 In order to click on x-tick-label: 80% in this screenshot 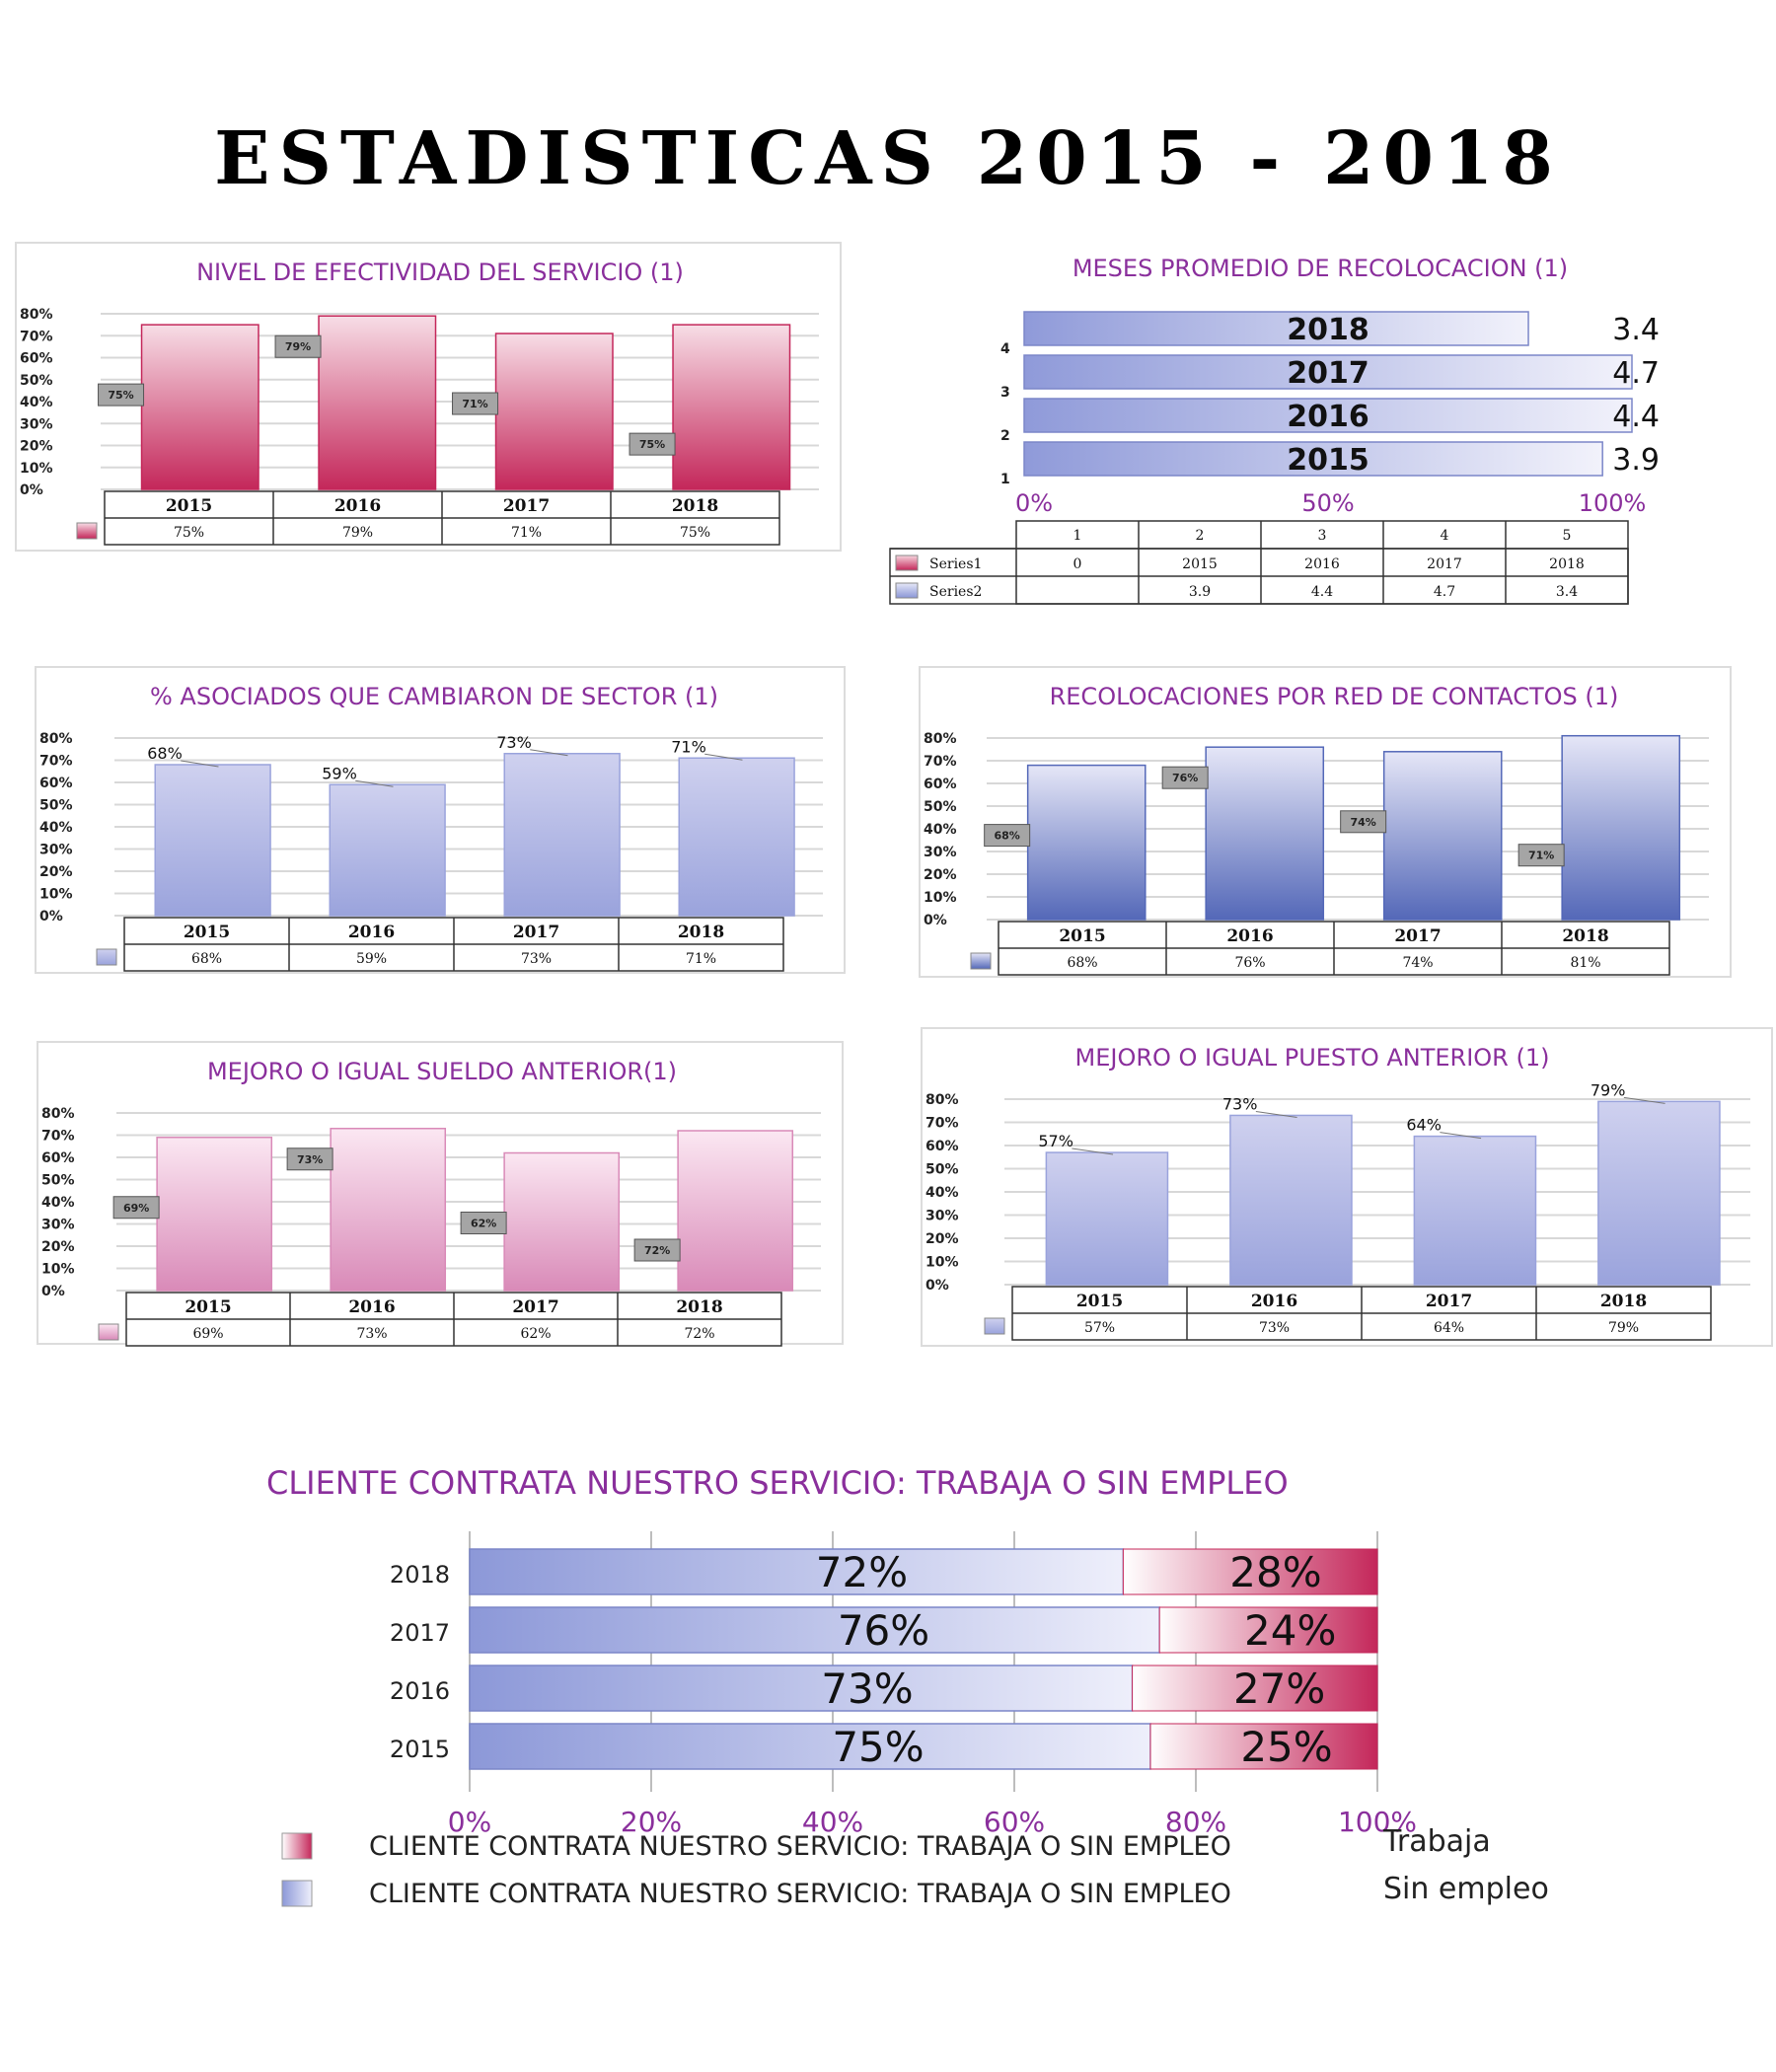, I will do `click(1195, 1822)`.